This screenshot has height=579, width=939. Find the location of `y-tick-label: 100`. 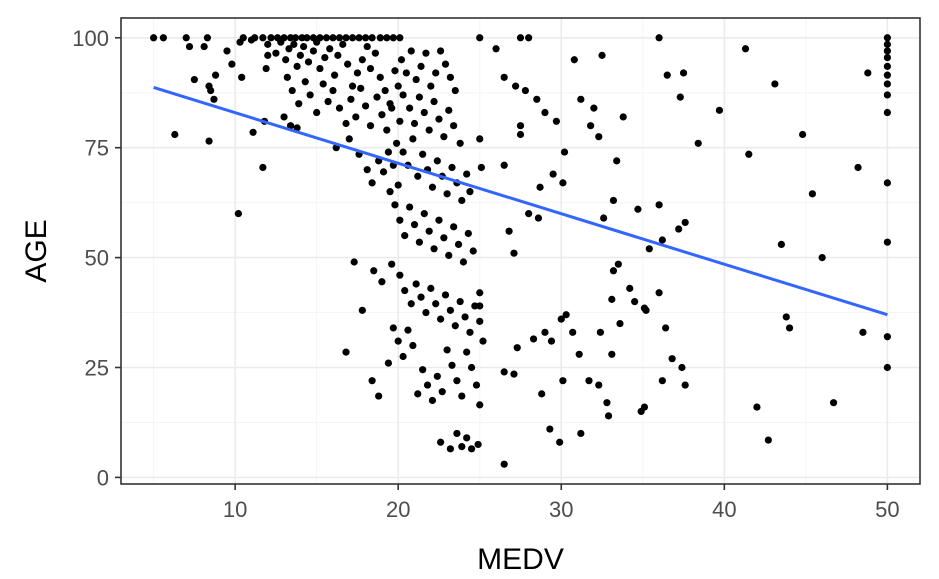

y-tick-label: 100 is located at coordinates (90, 38).